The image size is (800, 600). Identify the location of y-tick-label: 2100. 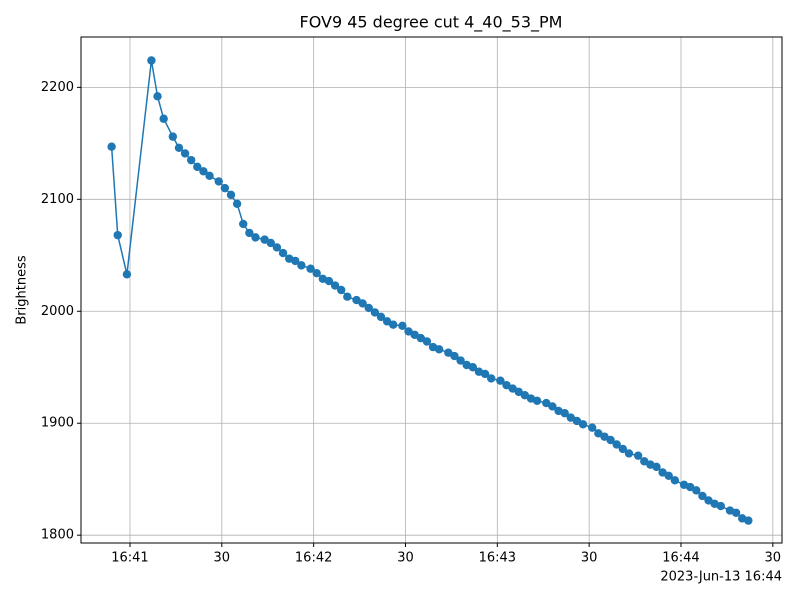
(57, 199).